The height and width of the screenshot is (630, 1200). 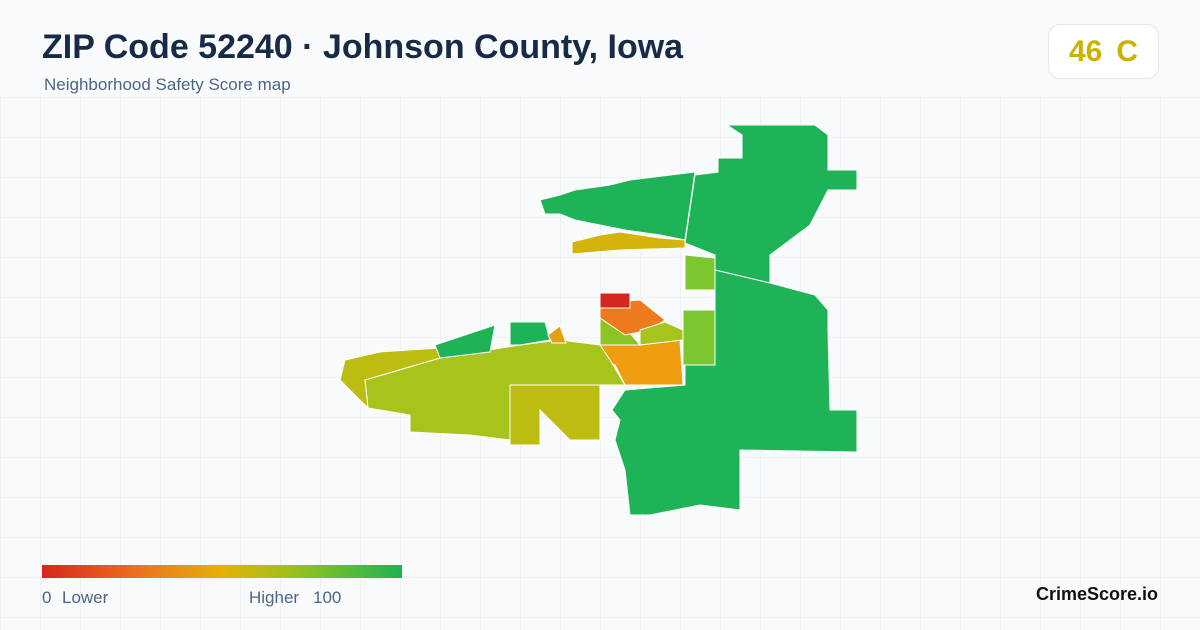 I want to click on legend-min: 0, so click(x=47, y=597).